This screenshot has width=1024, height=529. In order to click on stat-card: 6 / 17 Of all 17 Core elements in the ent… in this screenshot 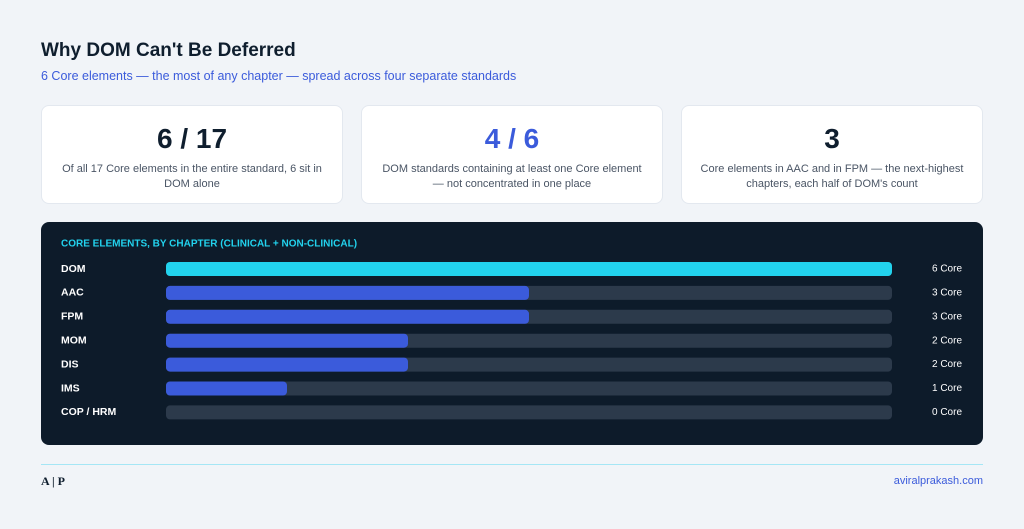, I will do `click(192, 154)`.